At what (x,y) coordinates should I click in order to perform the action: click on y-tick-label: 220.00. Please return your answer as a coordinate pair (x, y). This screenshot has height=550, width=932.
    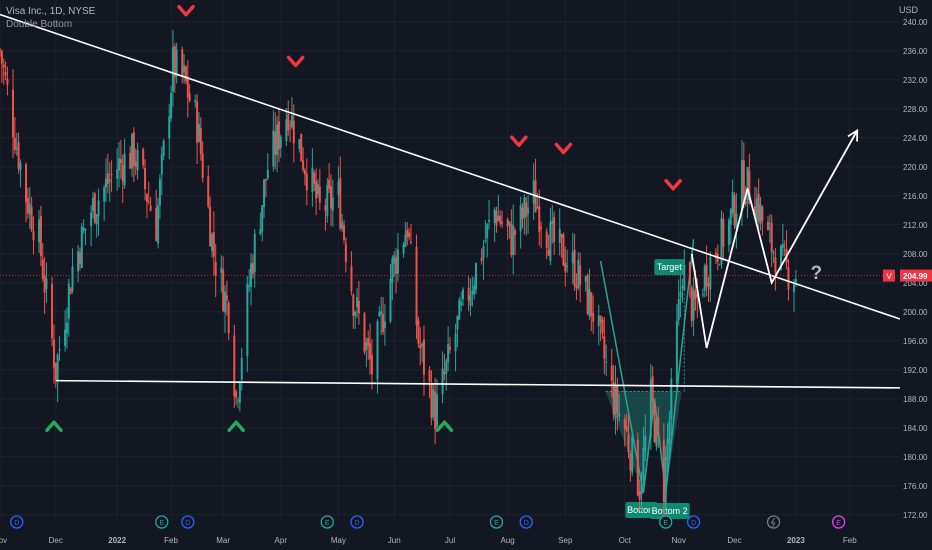
    Looking at the image, I should click on (915, 167).